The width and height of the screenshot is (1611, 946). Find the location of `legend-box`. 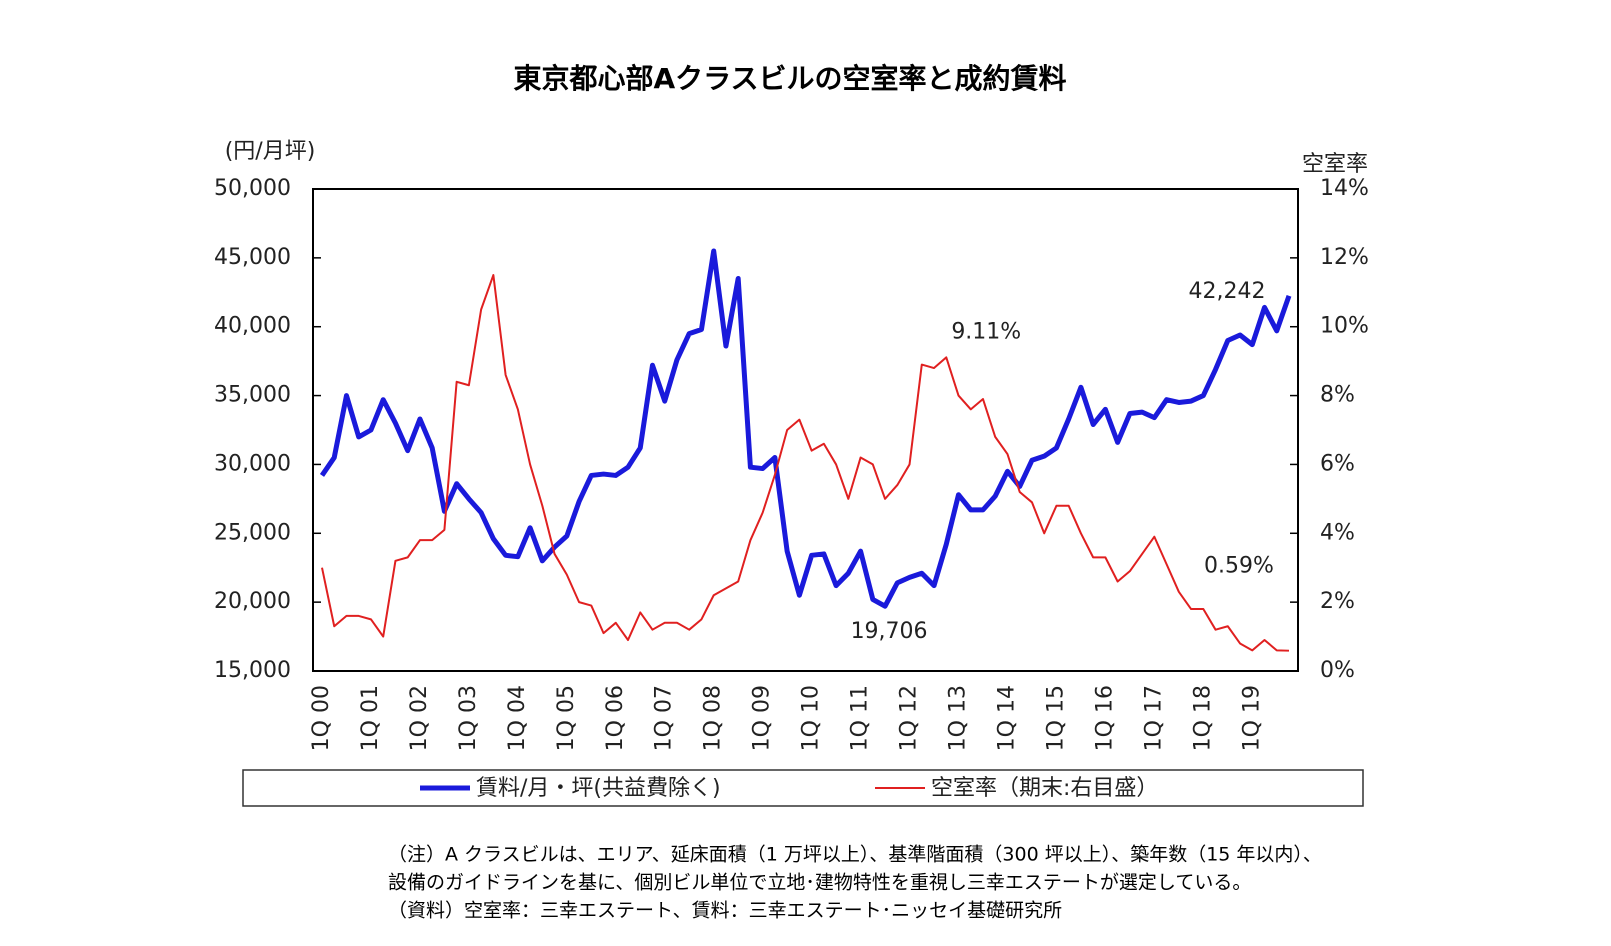

legend-box is located at coordinates (803, 788).